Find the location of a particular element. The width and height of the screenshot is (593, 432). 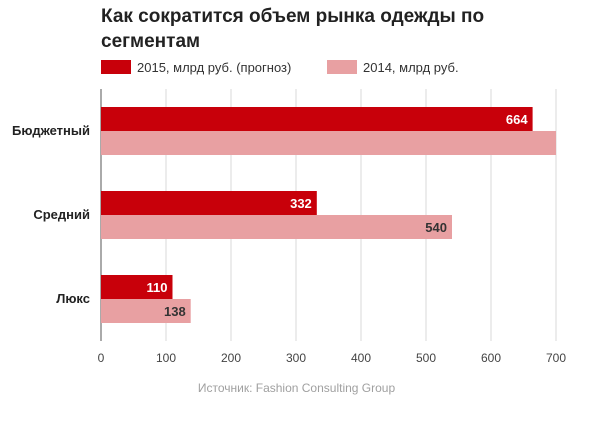

x-tick-label: 500 is located at coordinates (426, 358).